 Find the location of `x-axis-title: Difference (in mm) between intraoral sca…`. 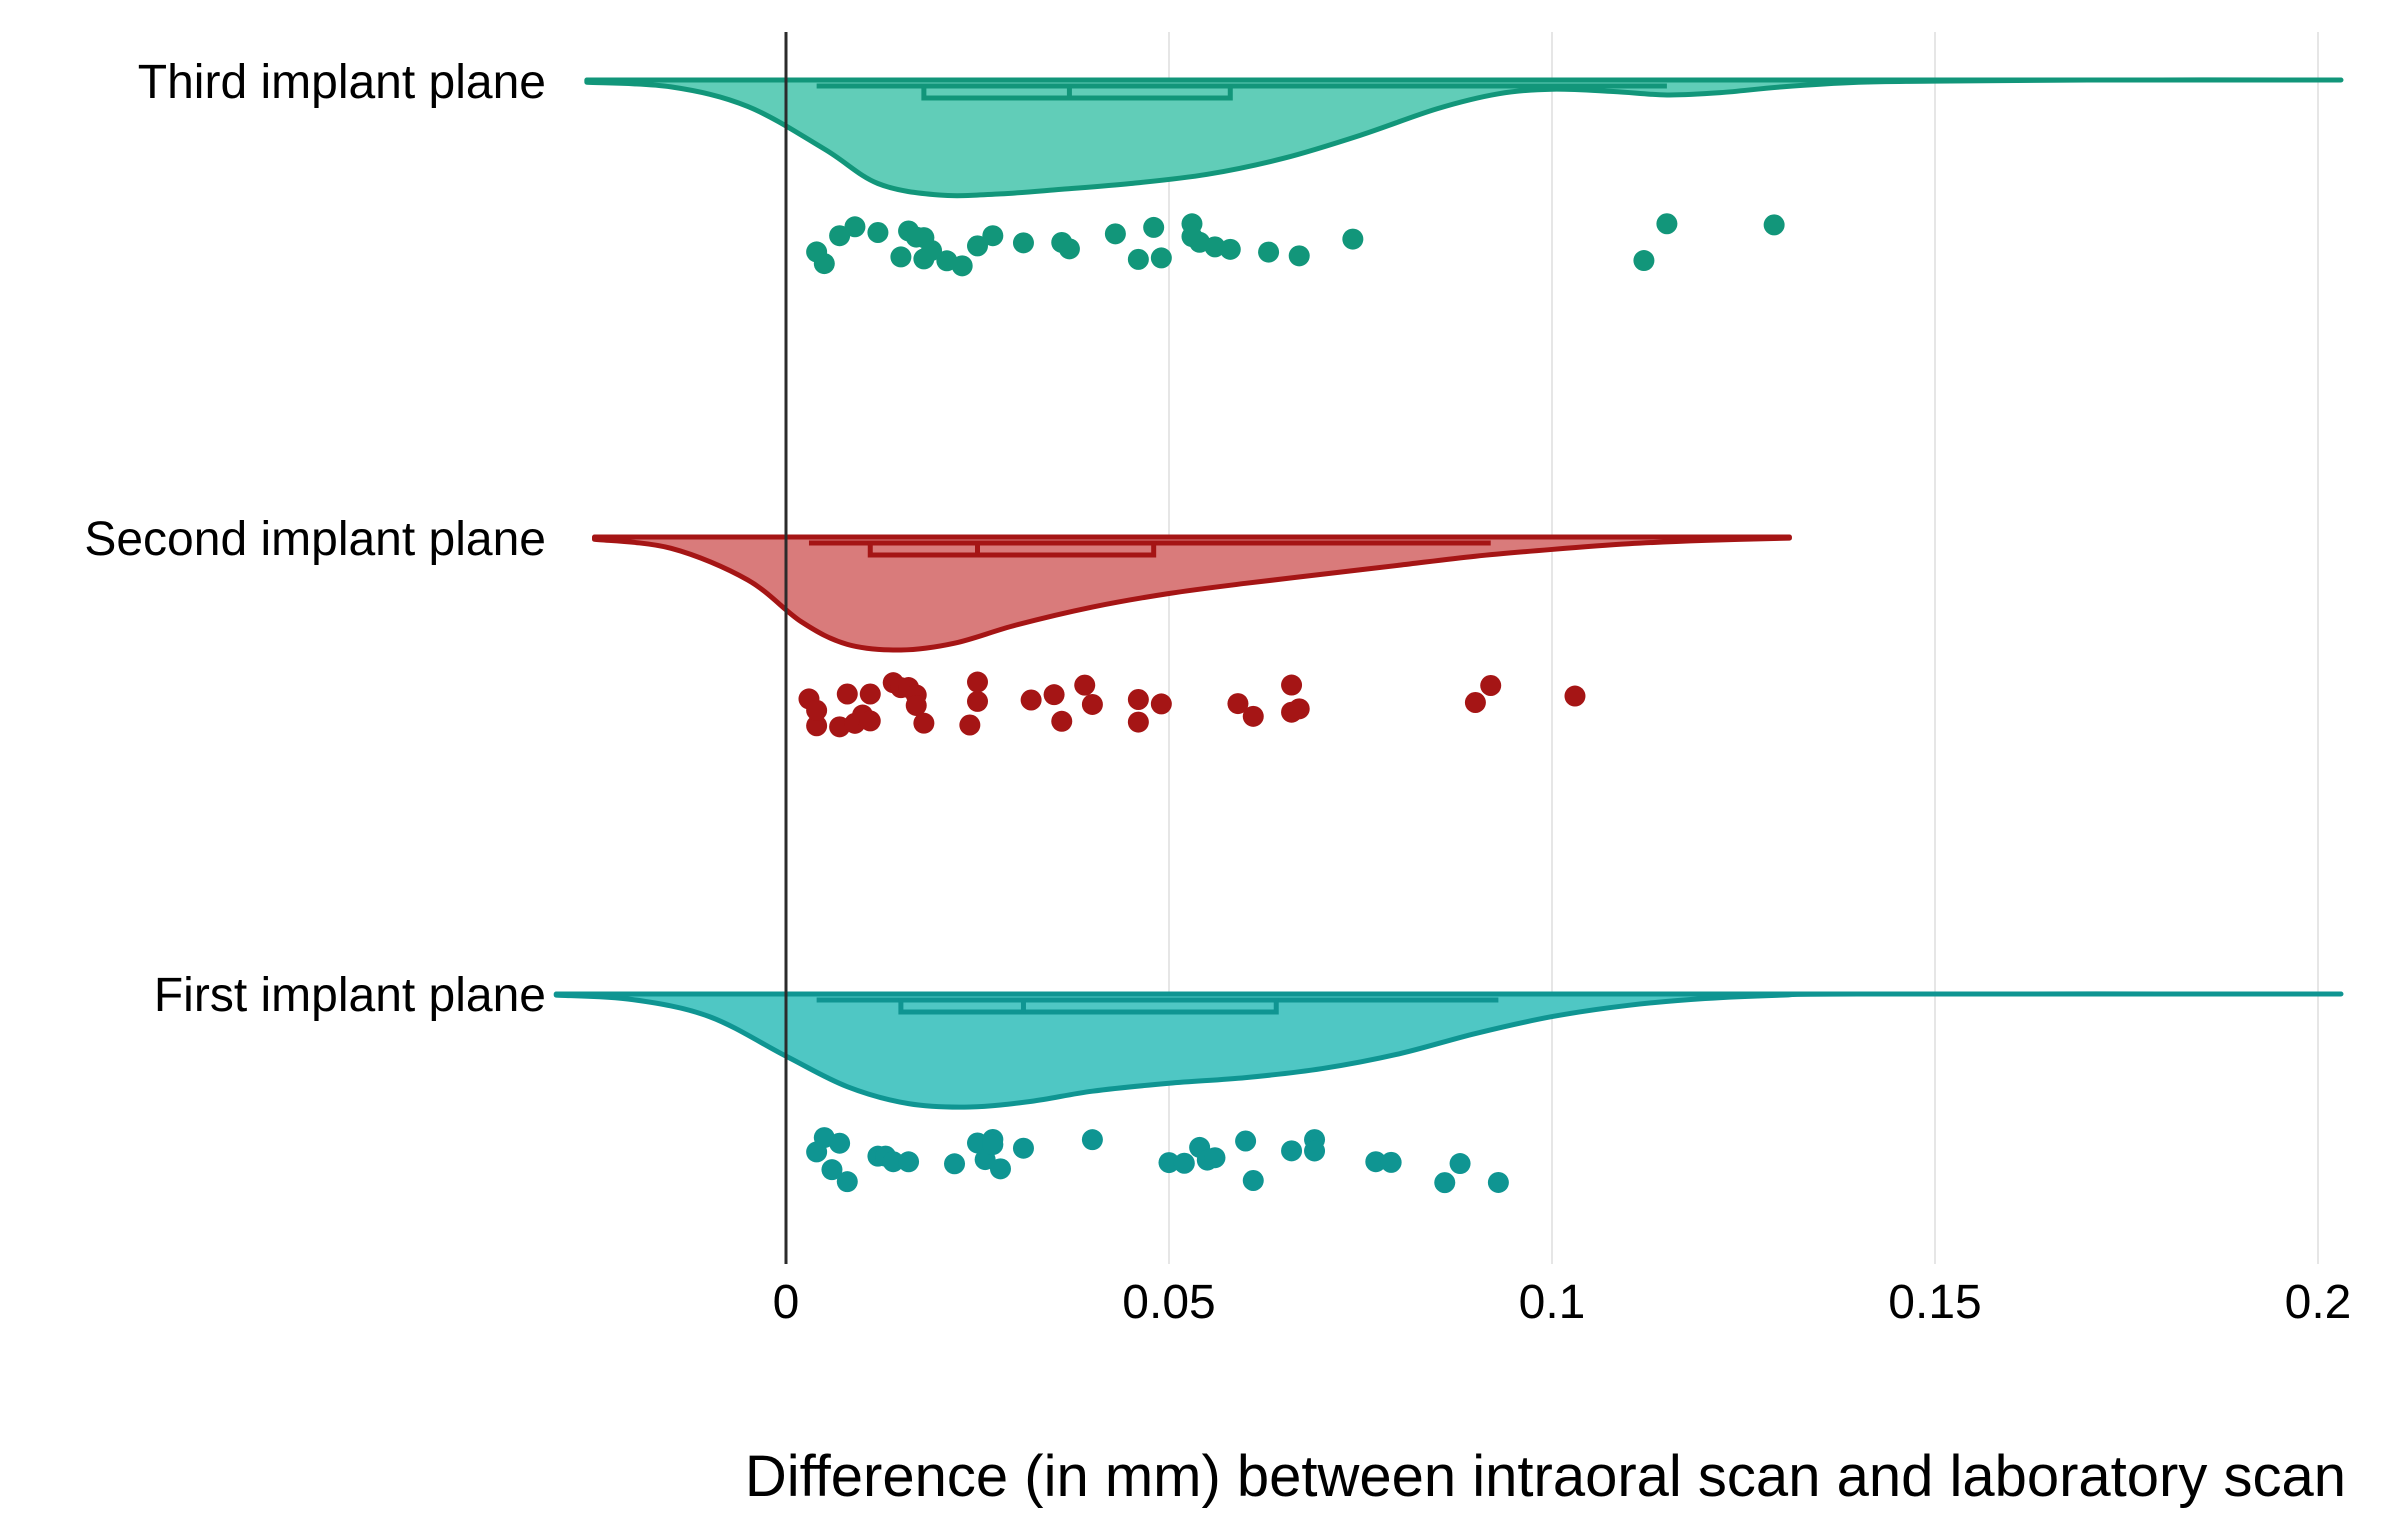

x-axis-title: Difference (in mm) between intraoral sca… is located at coordinates (1545, 1476).